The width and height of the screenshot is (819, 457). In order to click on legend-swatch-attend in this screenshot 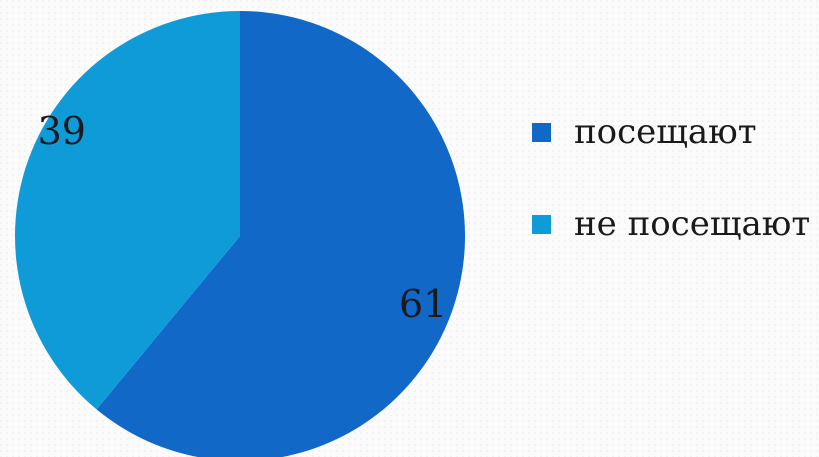, I will do `click(541, 132)`.